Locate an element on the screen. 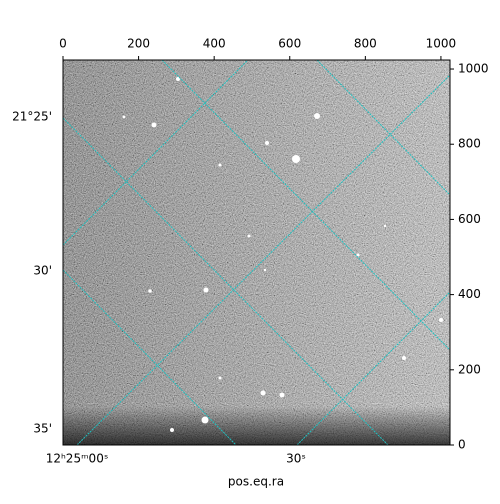  y-tick-label: 400 is located at coordinates (469, 294).